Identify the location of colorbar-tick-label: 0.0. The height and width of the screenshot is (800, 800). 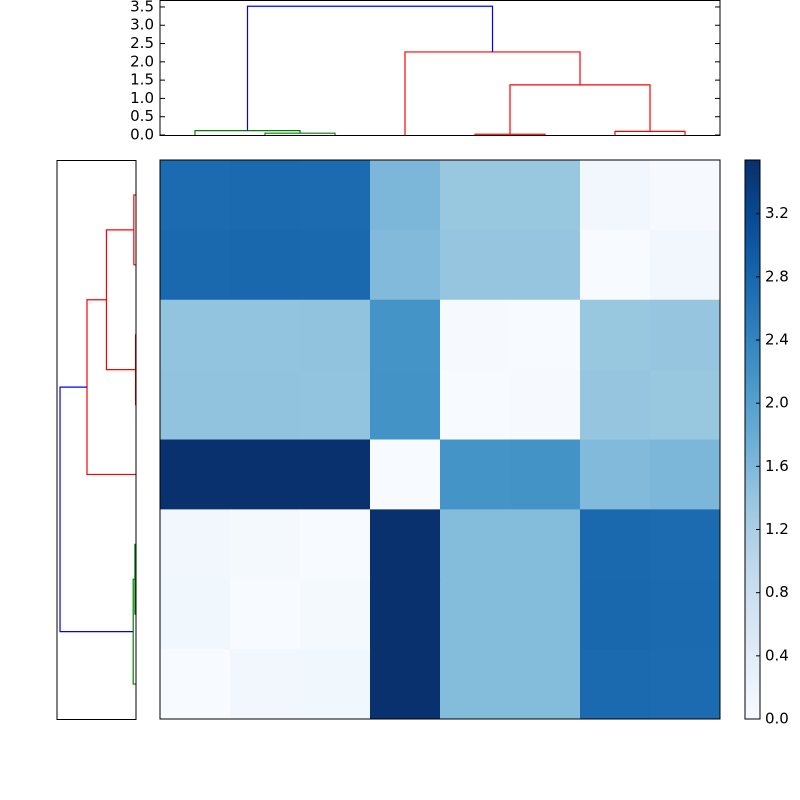
(777, 719).